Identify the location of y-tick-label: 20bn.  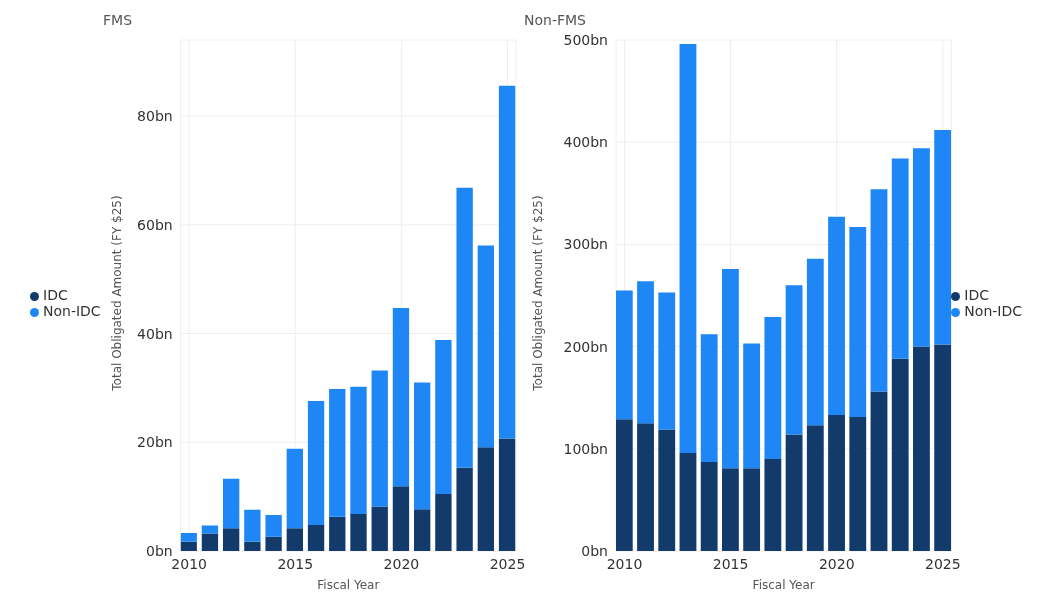
(155, 442).